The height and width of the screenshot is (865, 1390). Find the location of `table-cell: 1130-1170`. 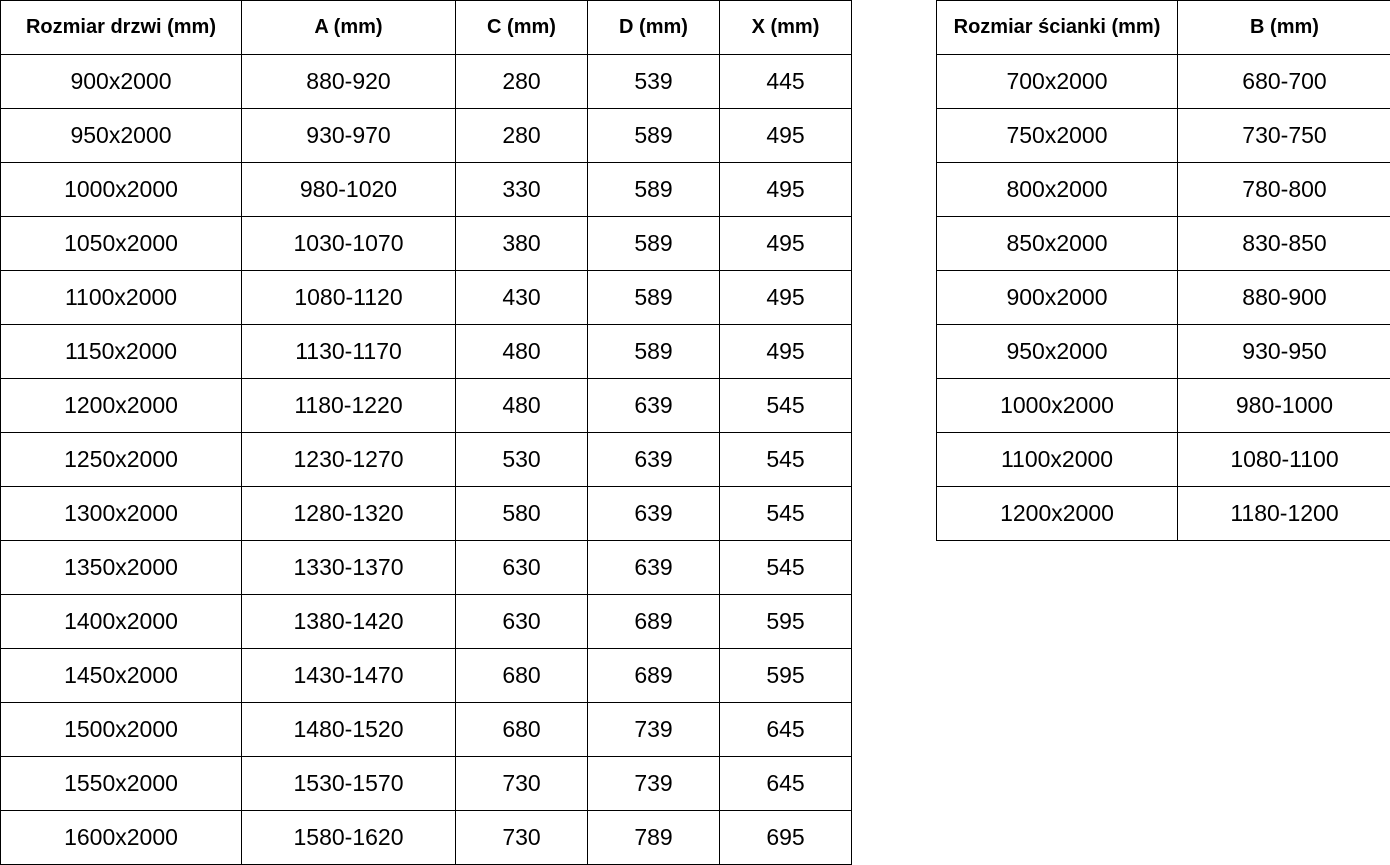

table-cell: 1130-1170 is located at coordinates (348, 351).